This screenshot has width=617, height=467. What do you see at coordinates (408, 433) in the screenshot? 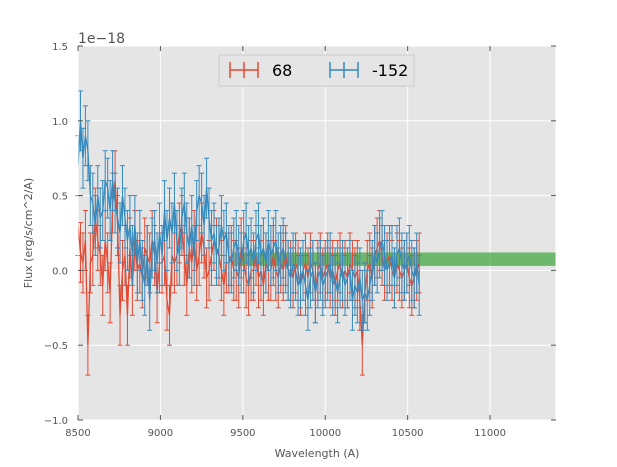
I see `x-tick-label: 10500` at bounding box center [408, 433].